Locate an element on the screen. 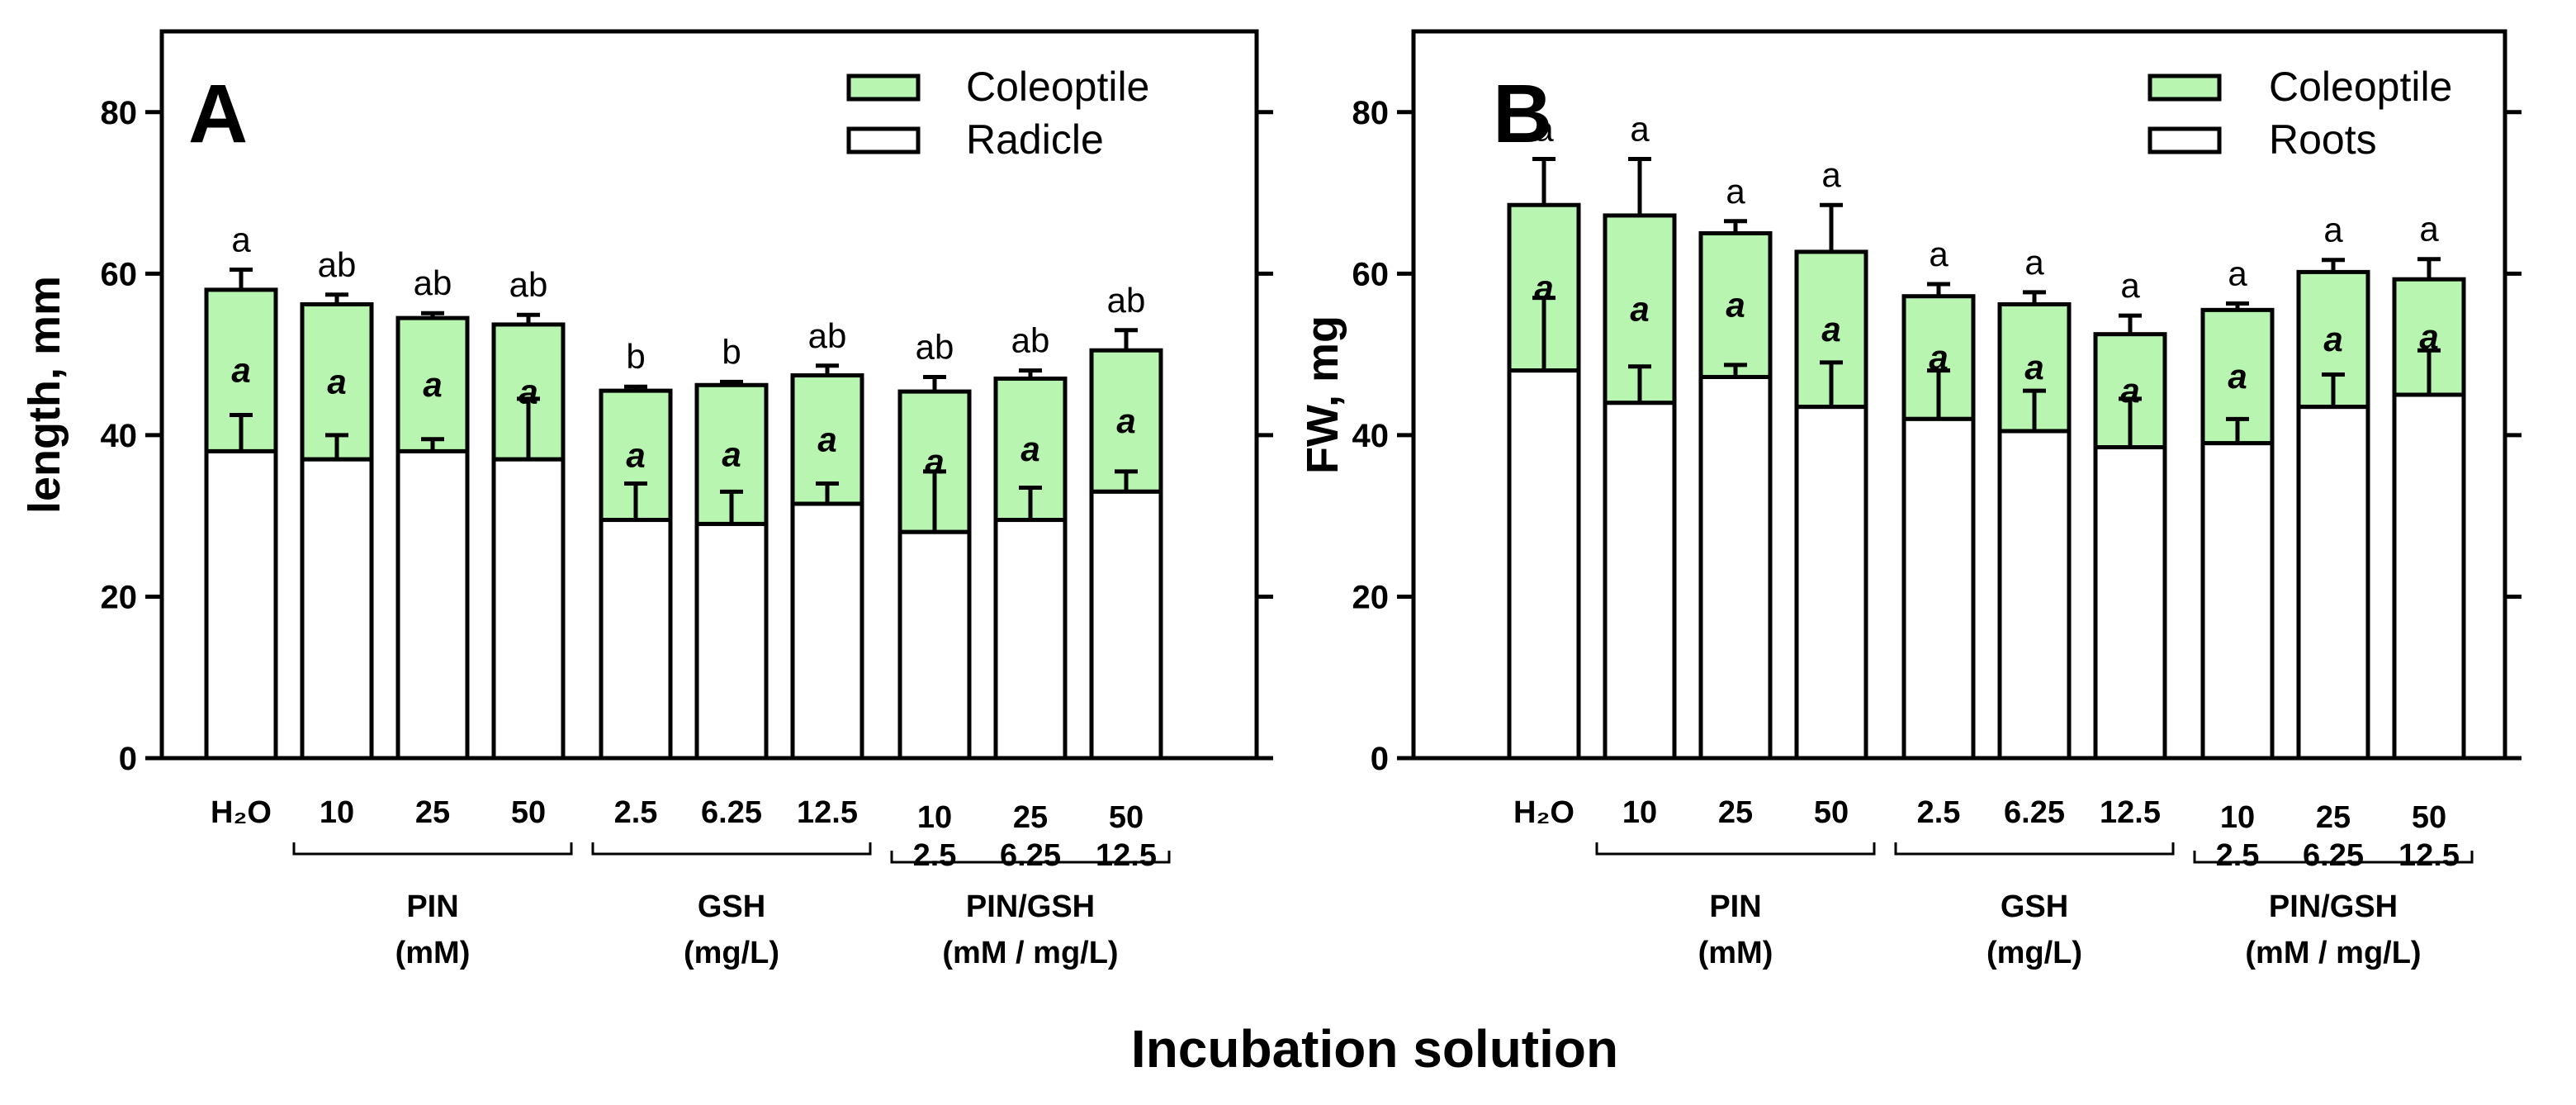 Image resolution: width=2576 pixels, height=1105 pixels. x-axis-title: Incubation solution is located at coordinates (1374, 1049).